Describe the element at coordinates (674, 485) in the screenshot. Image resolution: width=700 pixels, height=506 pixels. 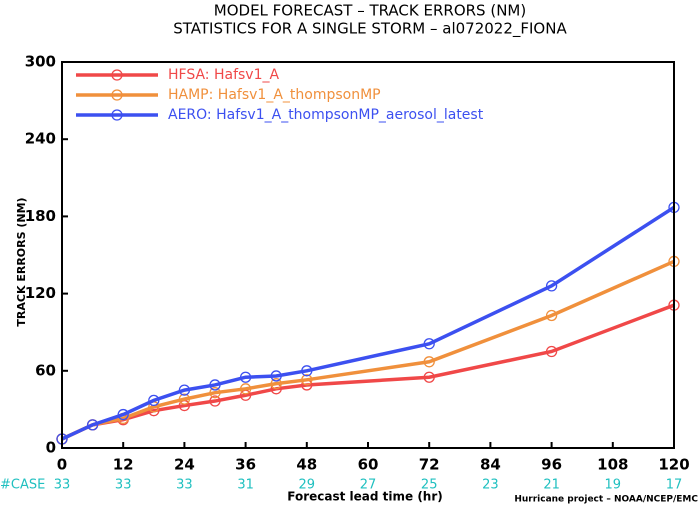
I see `case-count: 17` at that location.